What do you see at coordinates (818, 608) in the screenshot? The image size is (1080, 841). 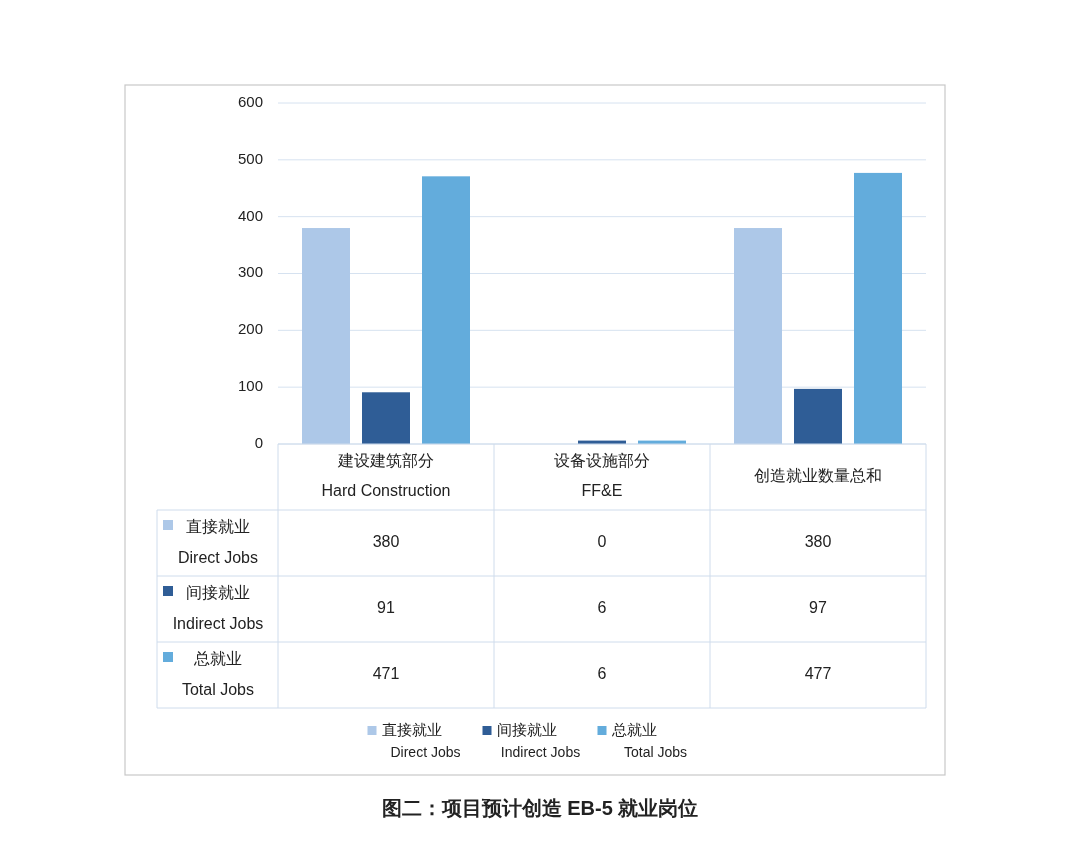 I see `data-label: 97` at bounding box center [818, 608].